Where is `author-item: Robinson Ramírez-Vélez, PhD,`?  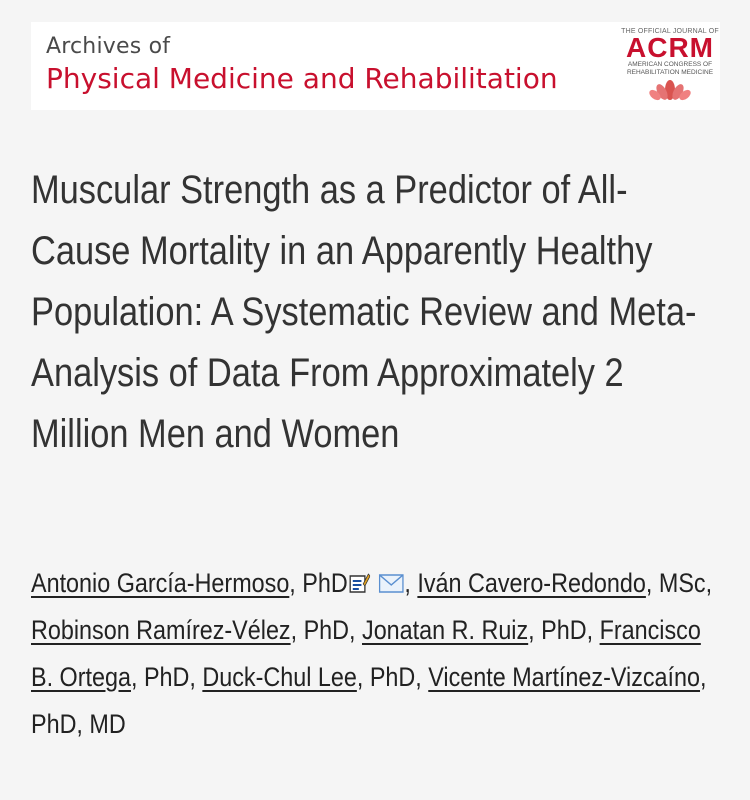 author-item: Robinson Ramírez-Vélez, PhD, is located at coordinates (196, 630).